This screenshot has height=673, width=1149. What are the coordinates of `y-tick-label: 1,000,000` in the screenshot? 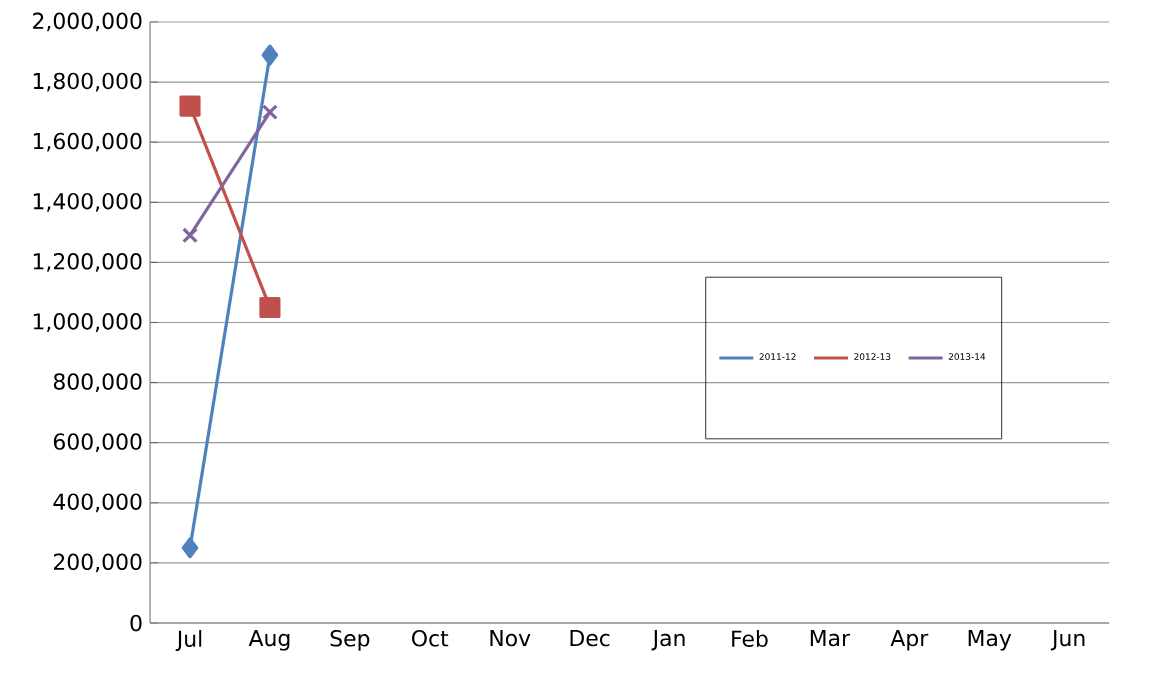 It's located at (87, 322).